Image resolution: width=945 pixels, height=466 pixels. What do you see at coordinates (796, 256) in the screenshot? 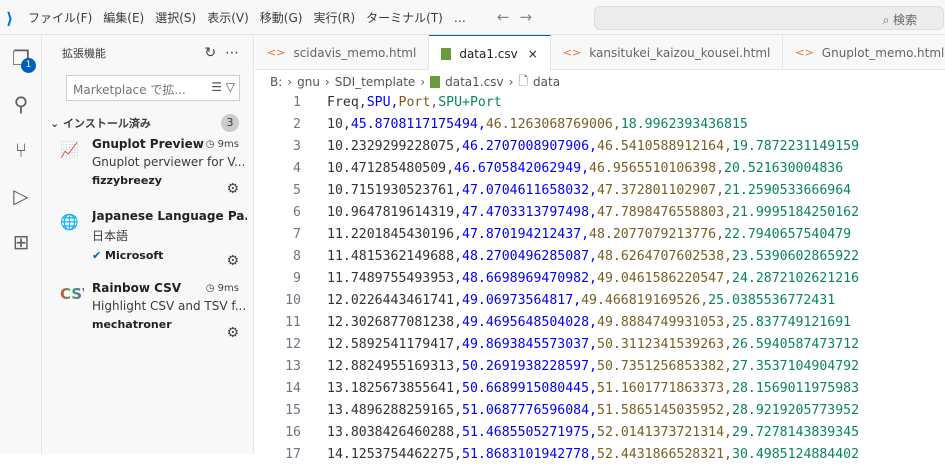
I see `csv-field: 23.5390602865922` at bounding box center [796, 256].